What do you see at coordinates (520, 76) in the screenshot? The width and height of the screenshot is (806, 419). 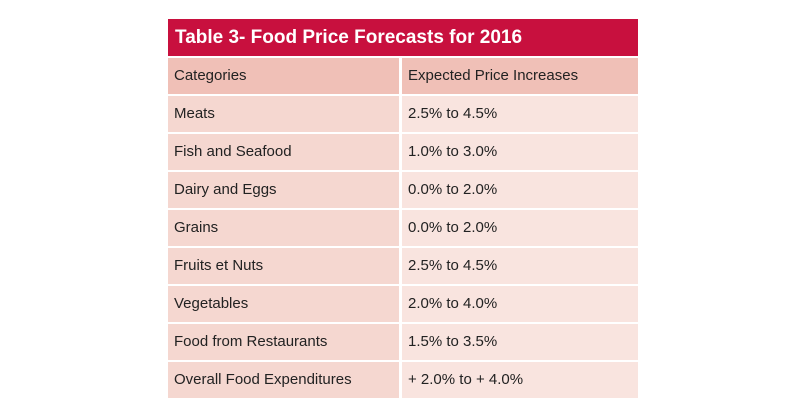 I see `header-expected-increases: Expected Price Increases` at bounding box center [520, 76].